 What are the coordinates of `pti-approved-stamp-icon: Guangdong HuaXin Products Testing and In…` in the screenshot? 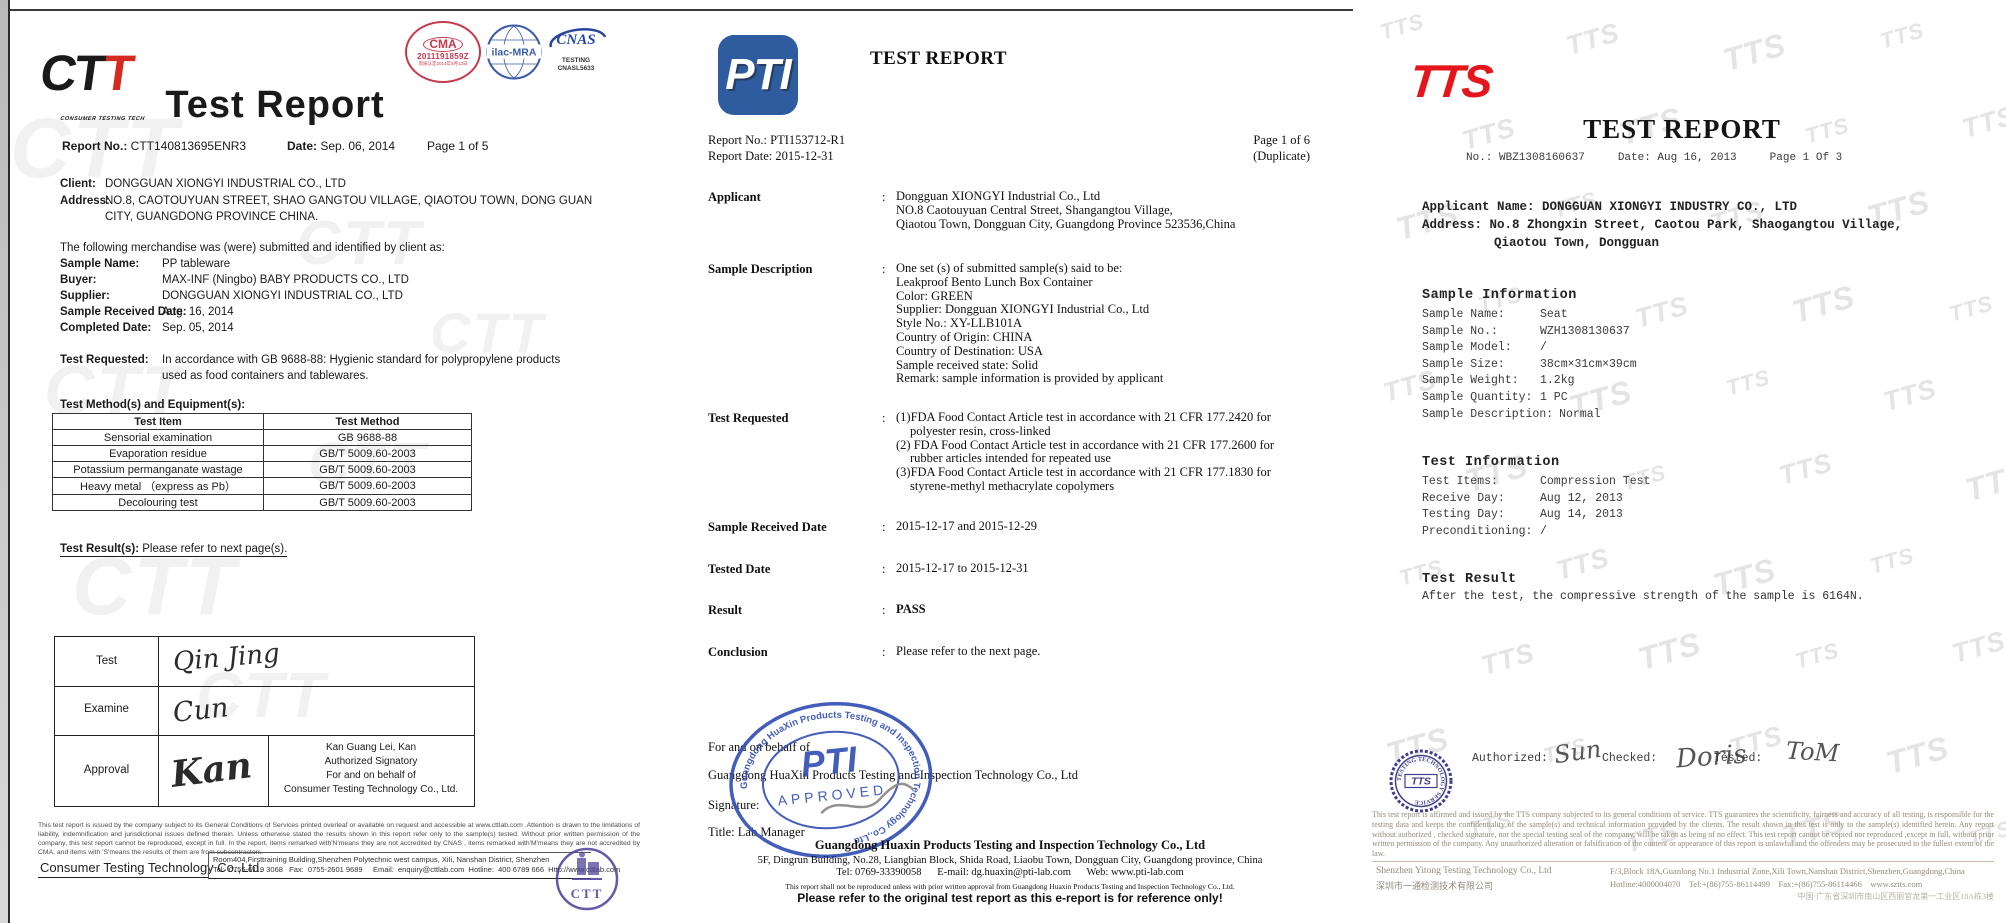 It's located at (831, 781).